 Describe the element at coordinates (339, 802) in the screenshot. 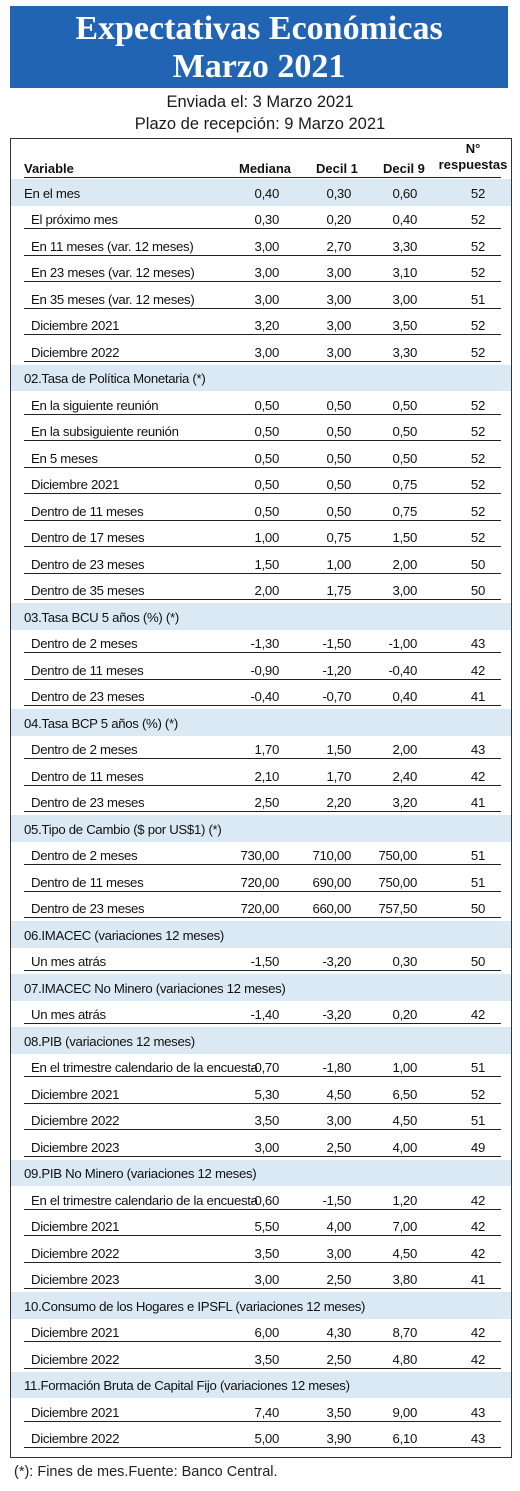

I see `decil-1-cell: 2,20` at that location.